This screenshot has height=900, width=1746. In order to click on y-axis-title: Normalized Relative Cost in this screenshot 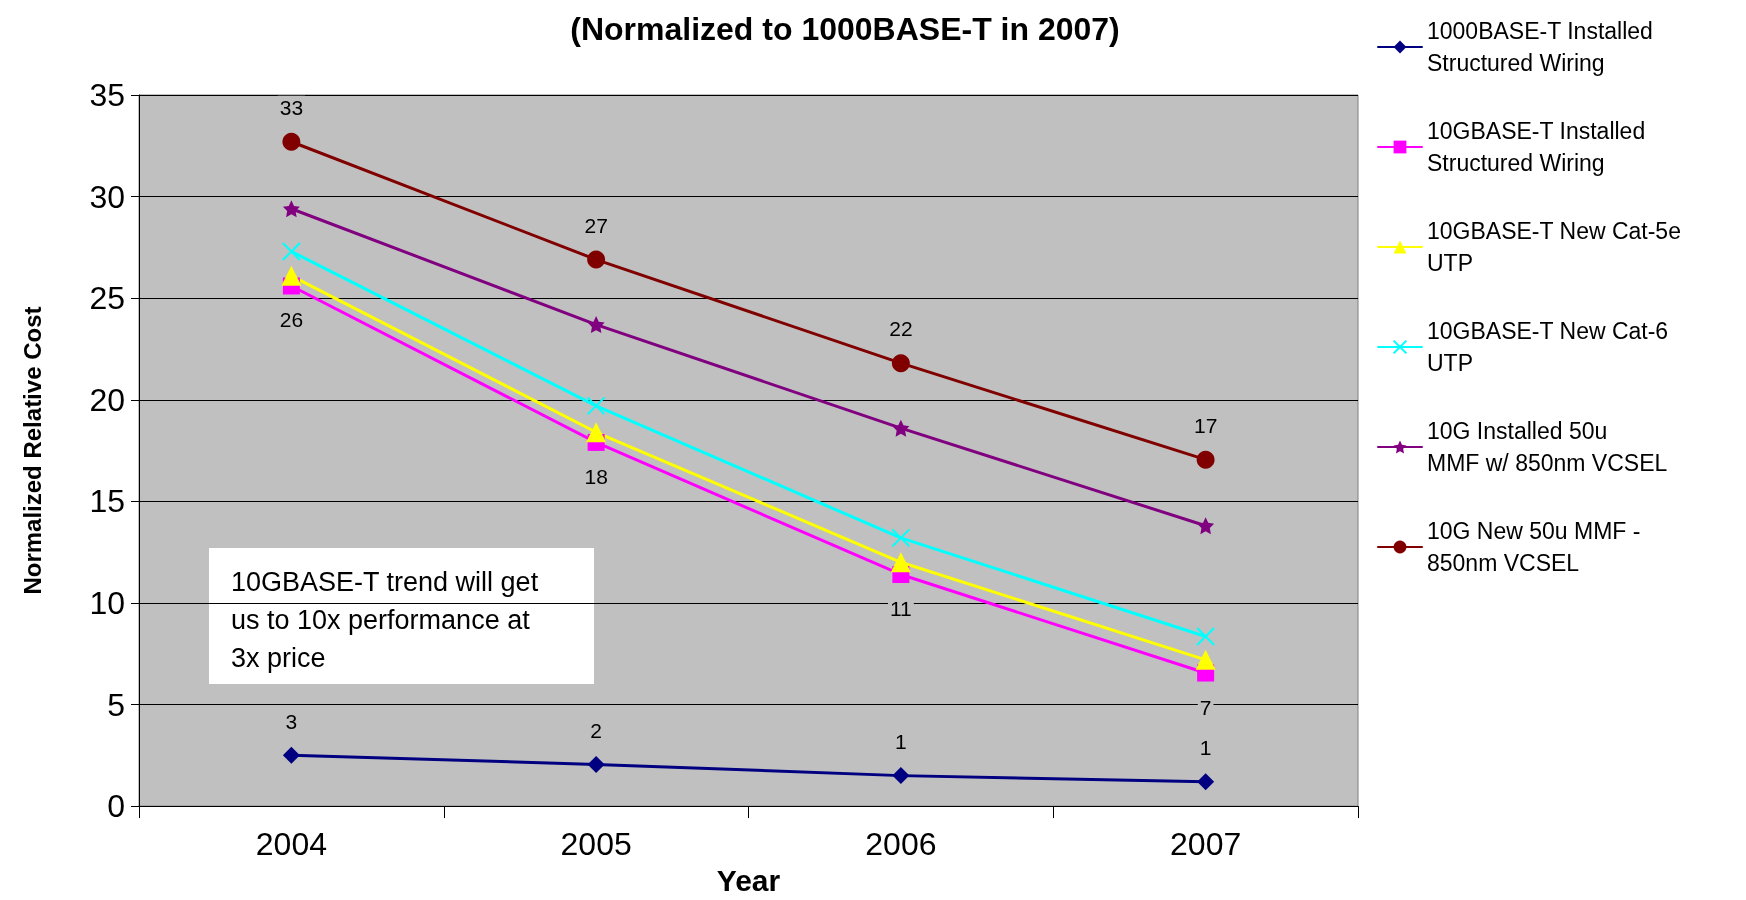, I will do `click(32, 450)`.